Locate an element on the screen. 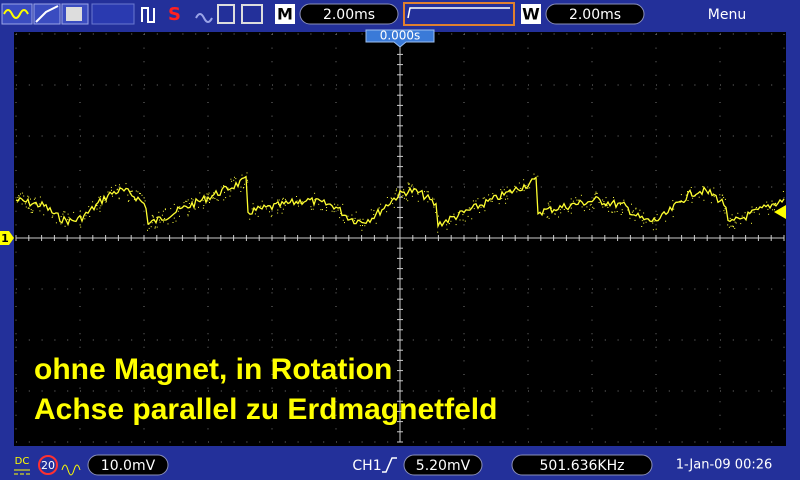 The image size is (800, 480). window-time-base: 2.00ms is located at coordinates (595, 15).